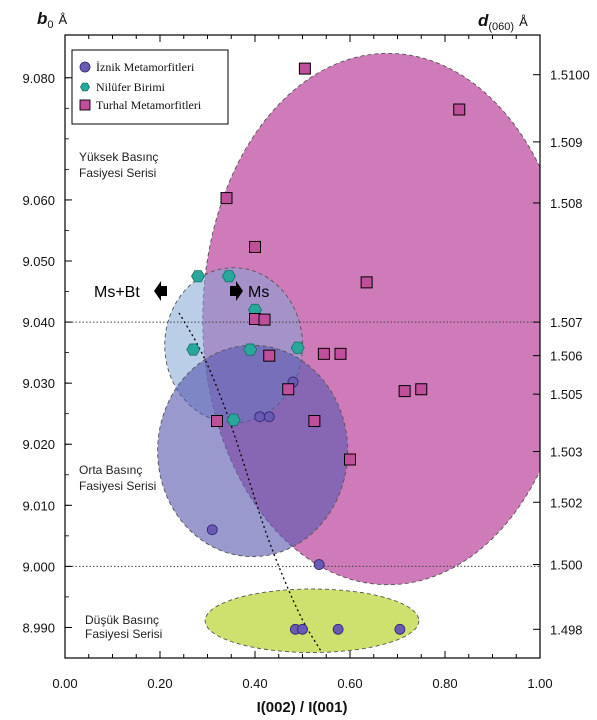 The width and height of the screenshot is (597, 720). What do you see at coordinates (160, 291) in the screenshot?
I see `arrow-left-icon` at bounding box center [160, 291].